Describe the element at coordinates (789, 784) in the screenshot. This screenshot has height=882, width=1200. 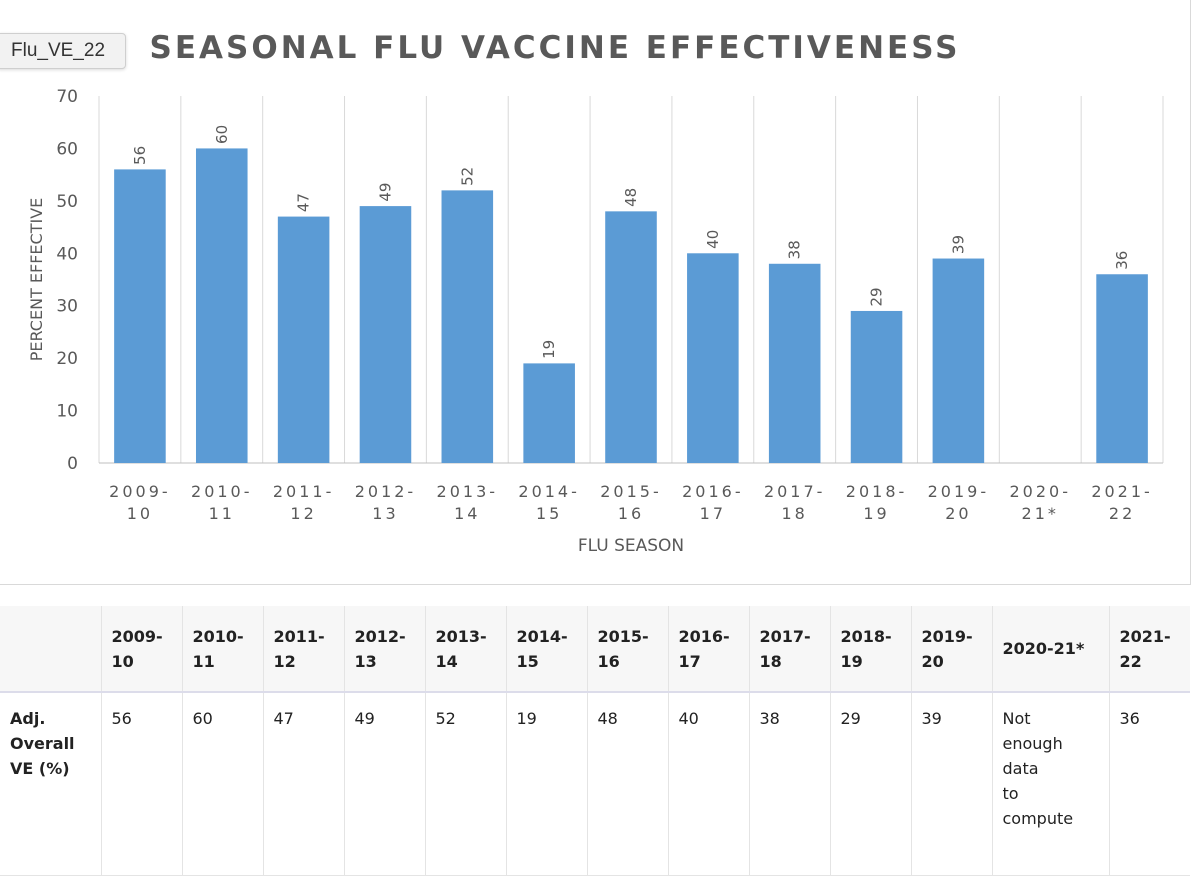
I see `ve-value-cell: 38` at that location.